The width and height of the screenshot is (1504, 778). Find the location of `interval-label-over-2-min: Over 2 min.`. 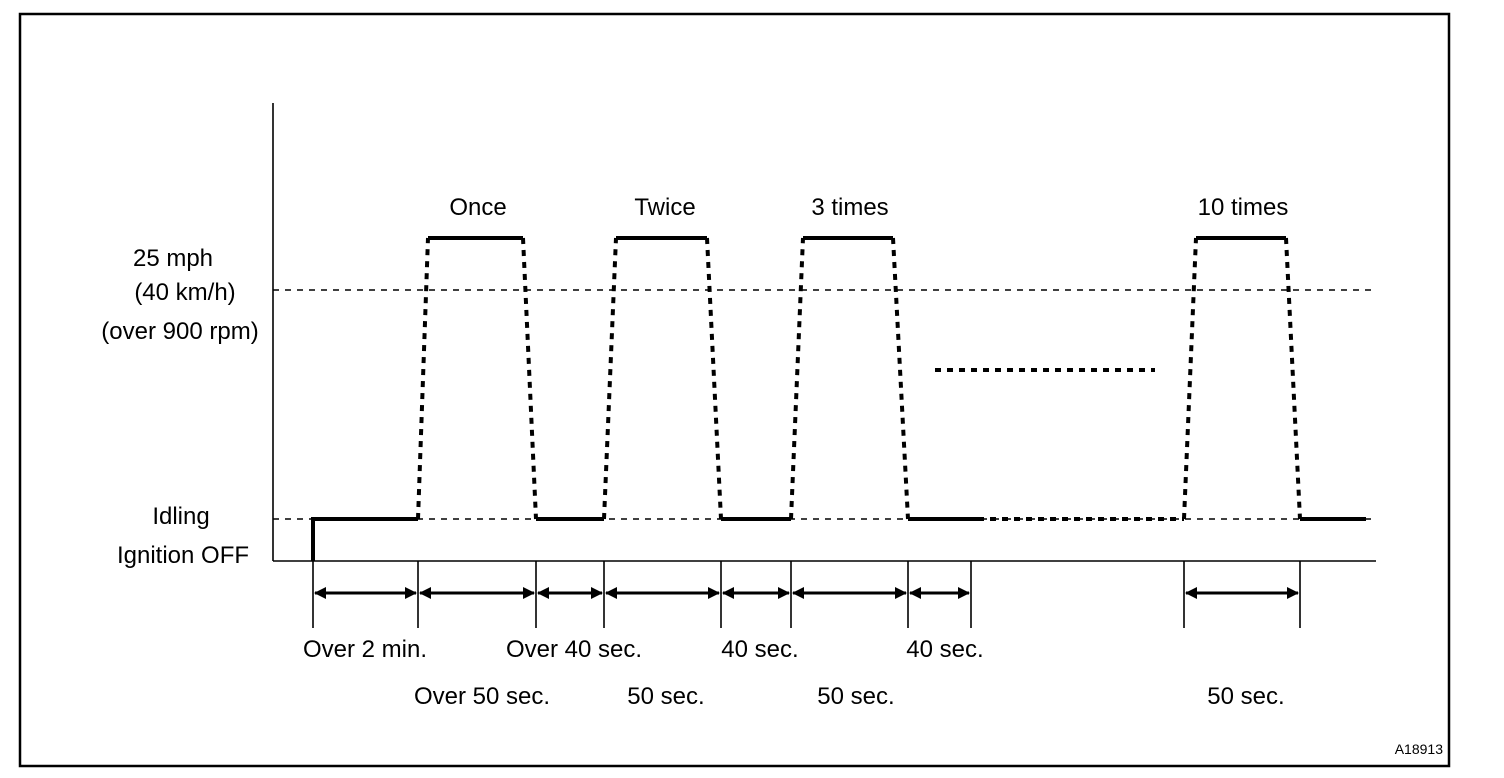

interval-label-over-2-min: Over 2 min. is located at coordinates (365, 649).